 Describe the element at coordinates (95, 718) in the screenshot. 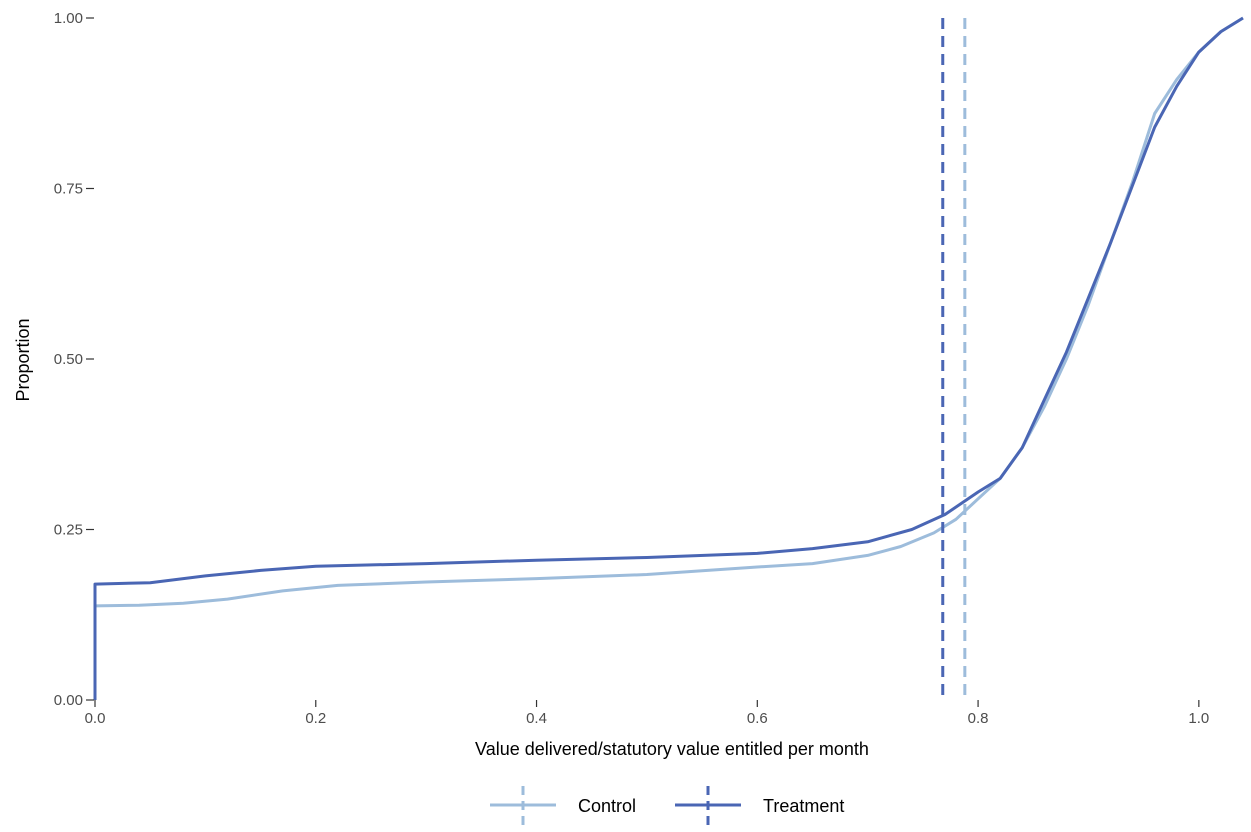

I see `x-tick-label-0: 0.0` at that location.